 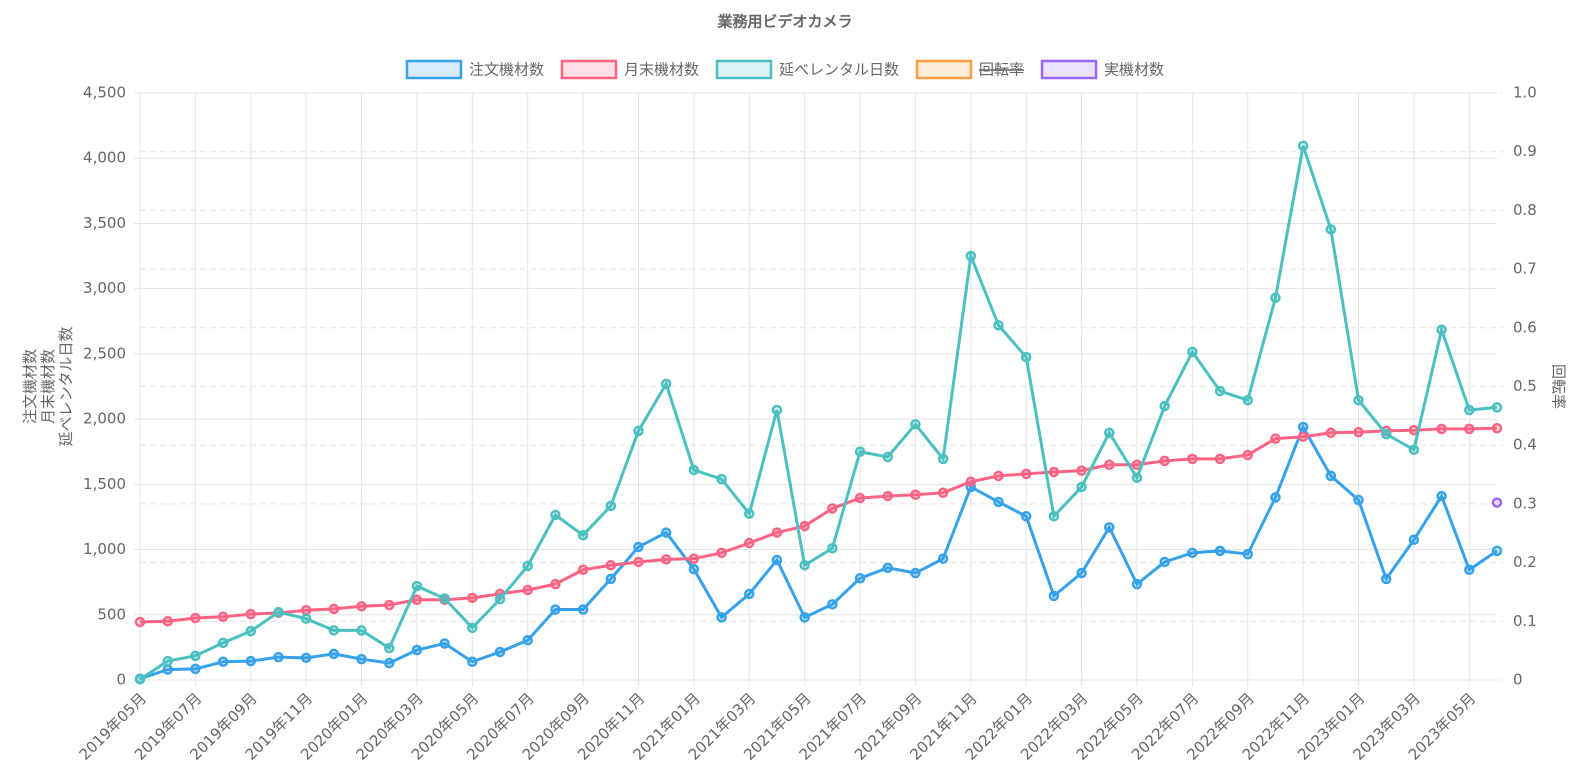 I want to click on y2-tick-label: 0.2, so click(x=1525, y=562).